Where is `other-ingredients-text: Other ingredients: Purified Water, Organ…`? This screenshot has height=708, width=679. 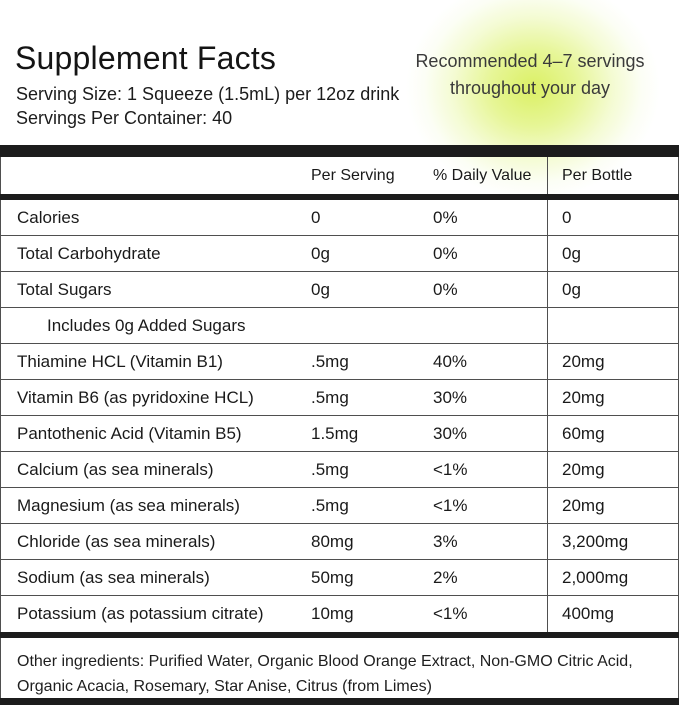 other-ingredients-text: Other ingredients: Purified Water, Organ… is located at coordinates (325, 674).